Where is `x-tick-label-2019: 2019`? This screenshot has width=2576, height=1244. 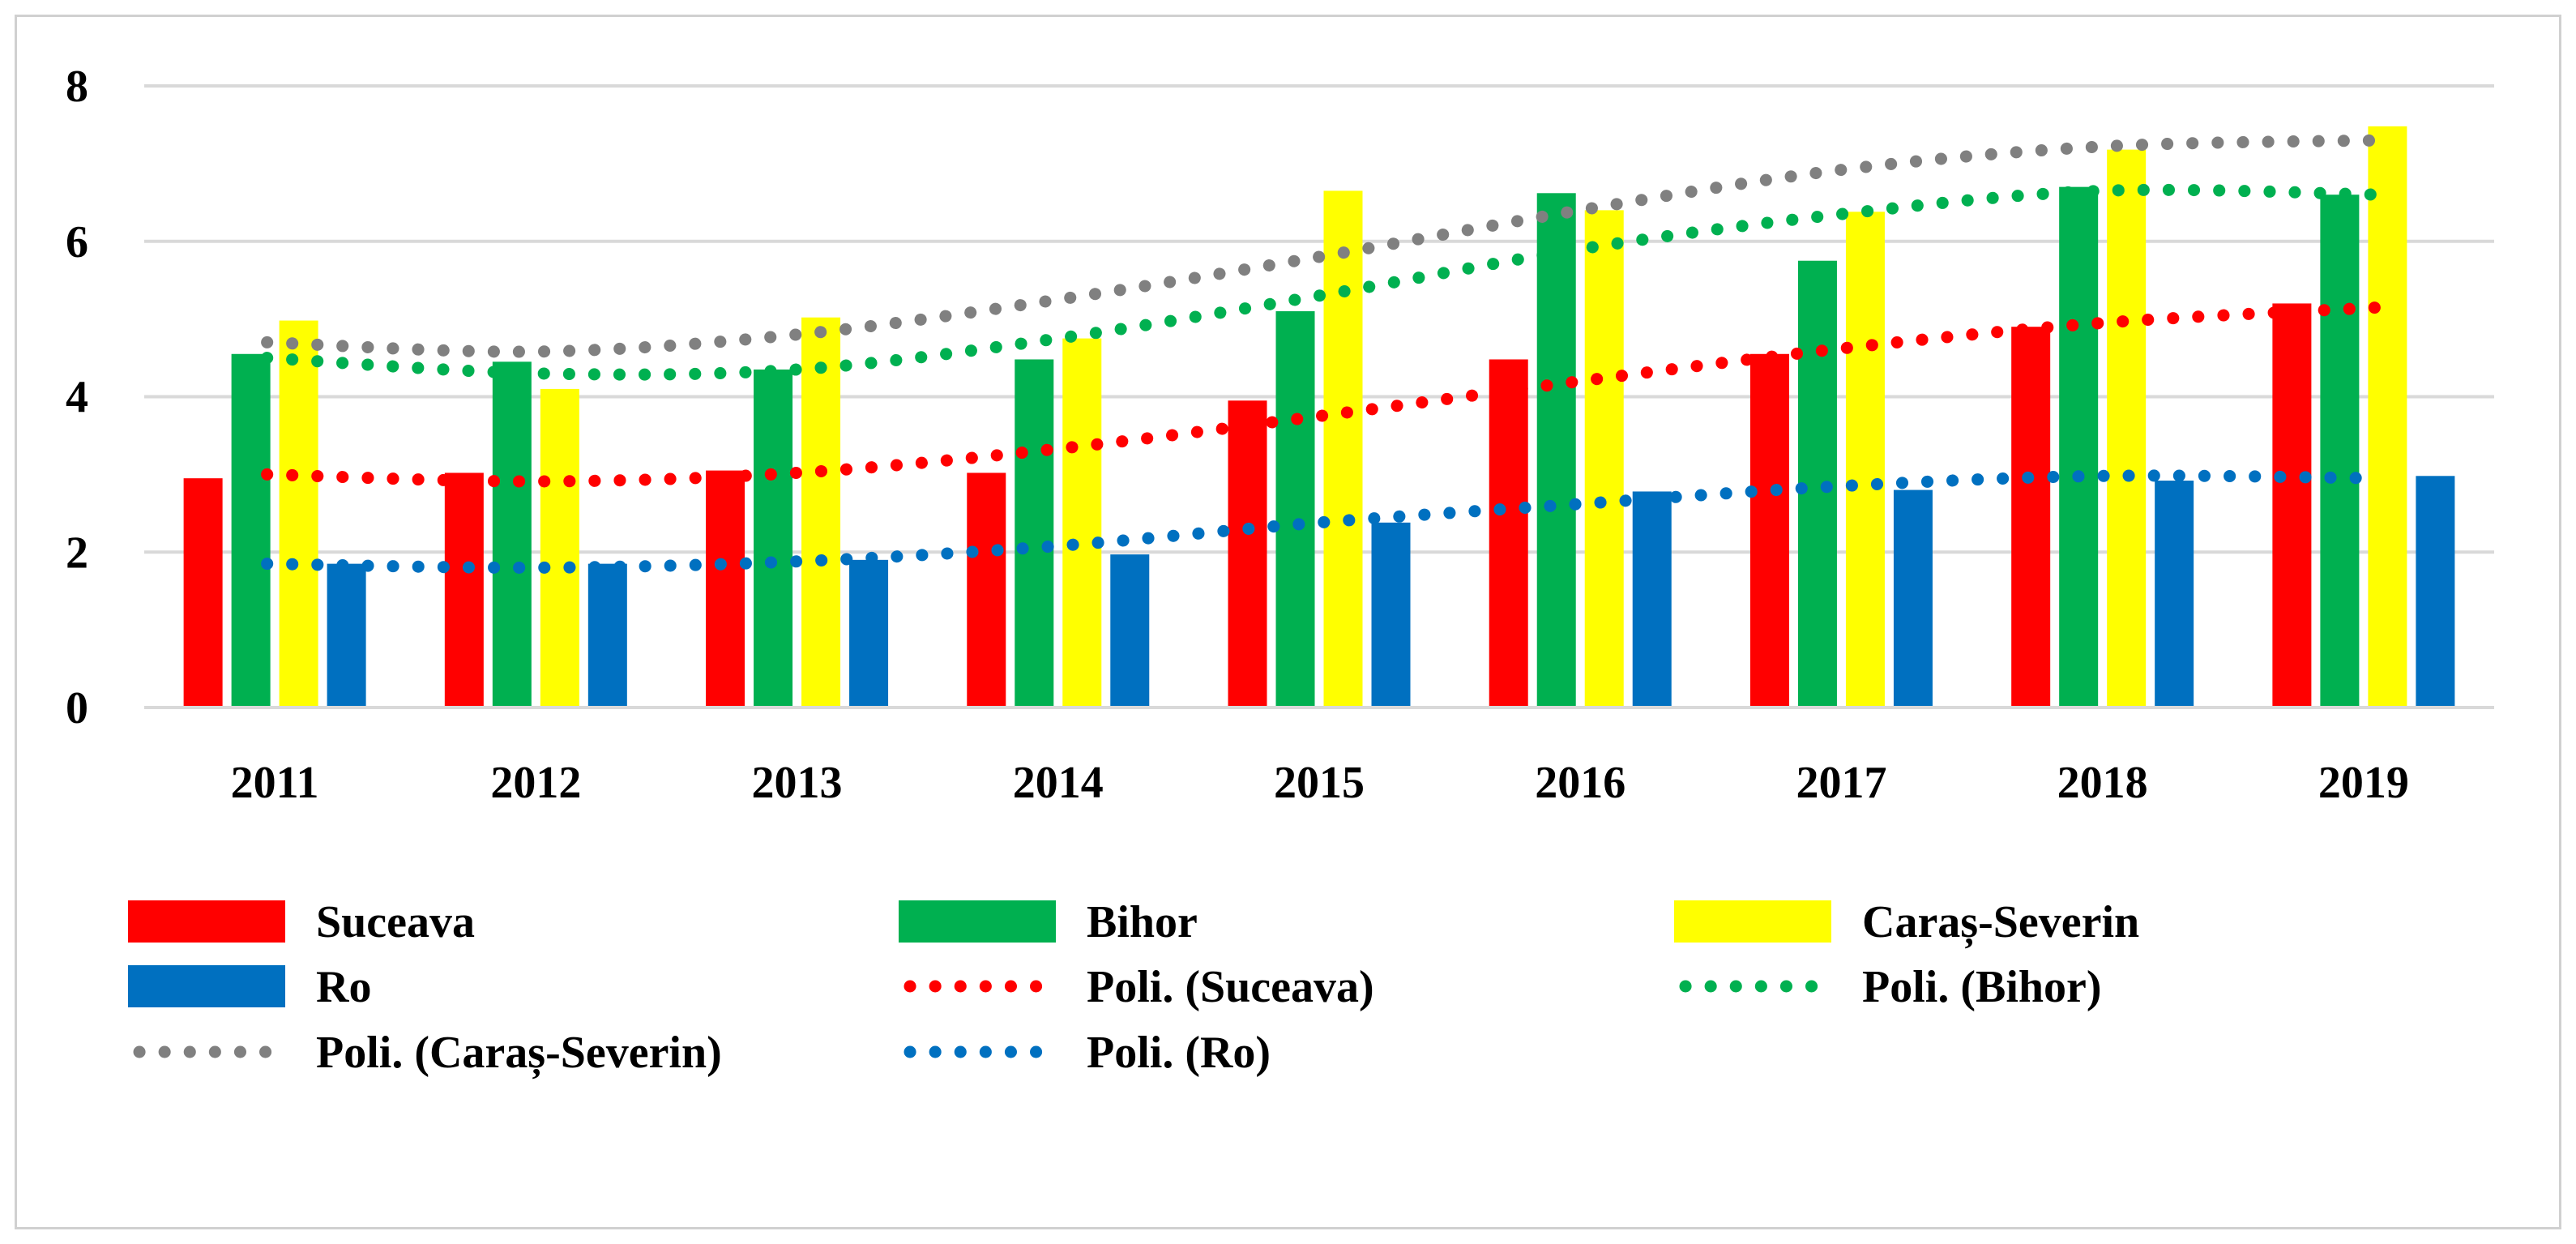 x-tick-label-2019: 2019 is located at coordinates (2363, 783).